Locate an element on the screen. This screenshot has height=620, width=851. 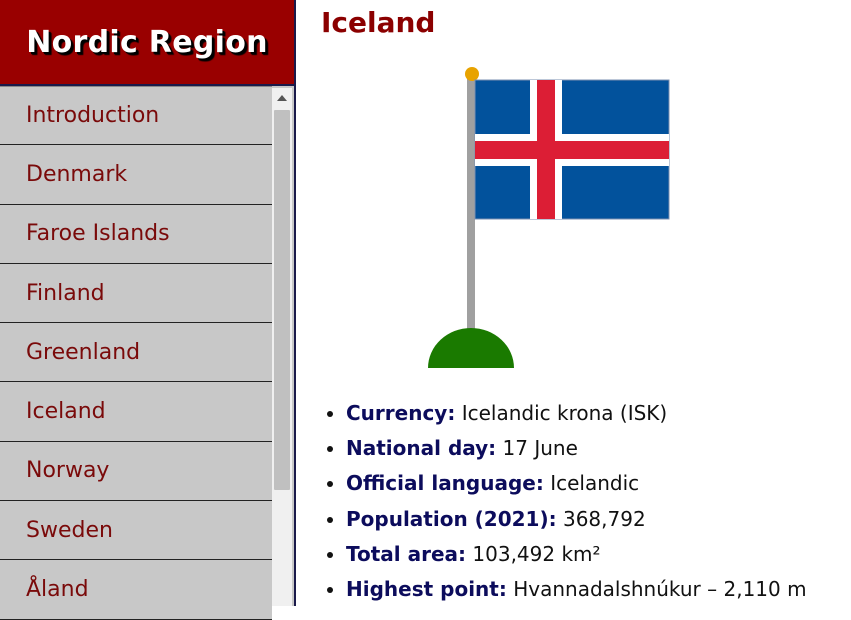
sidebar-scrollbar is located at coordinates (282, 347).